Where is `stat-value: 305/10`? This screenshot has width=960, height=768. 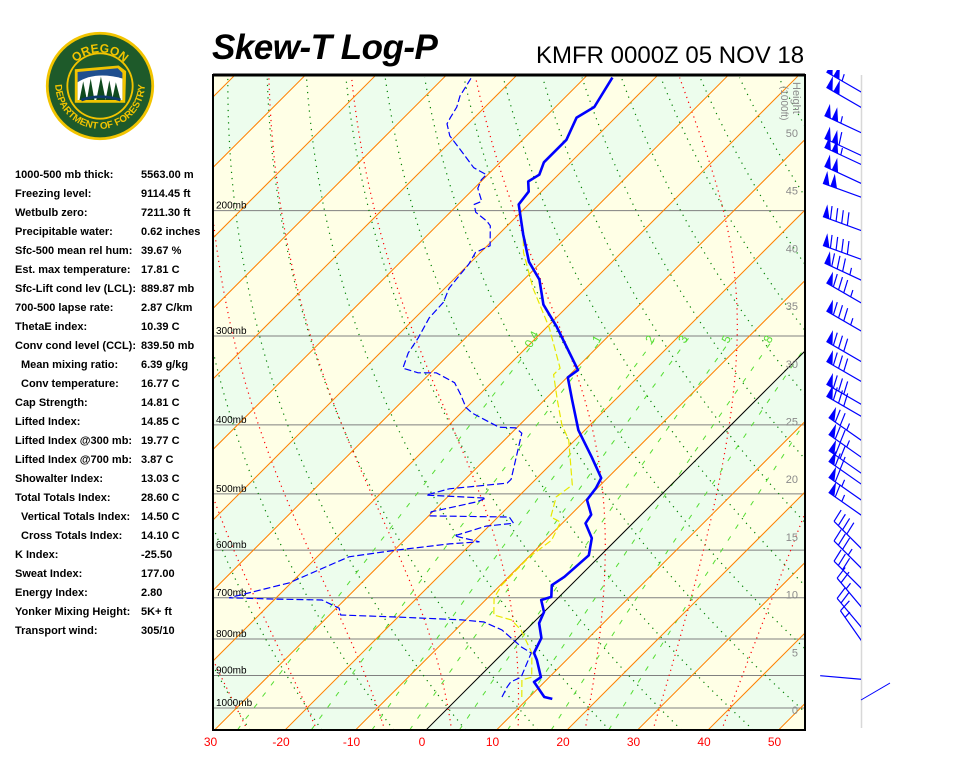 stat-value: 305/10 is located at coordinates (158, 631).